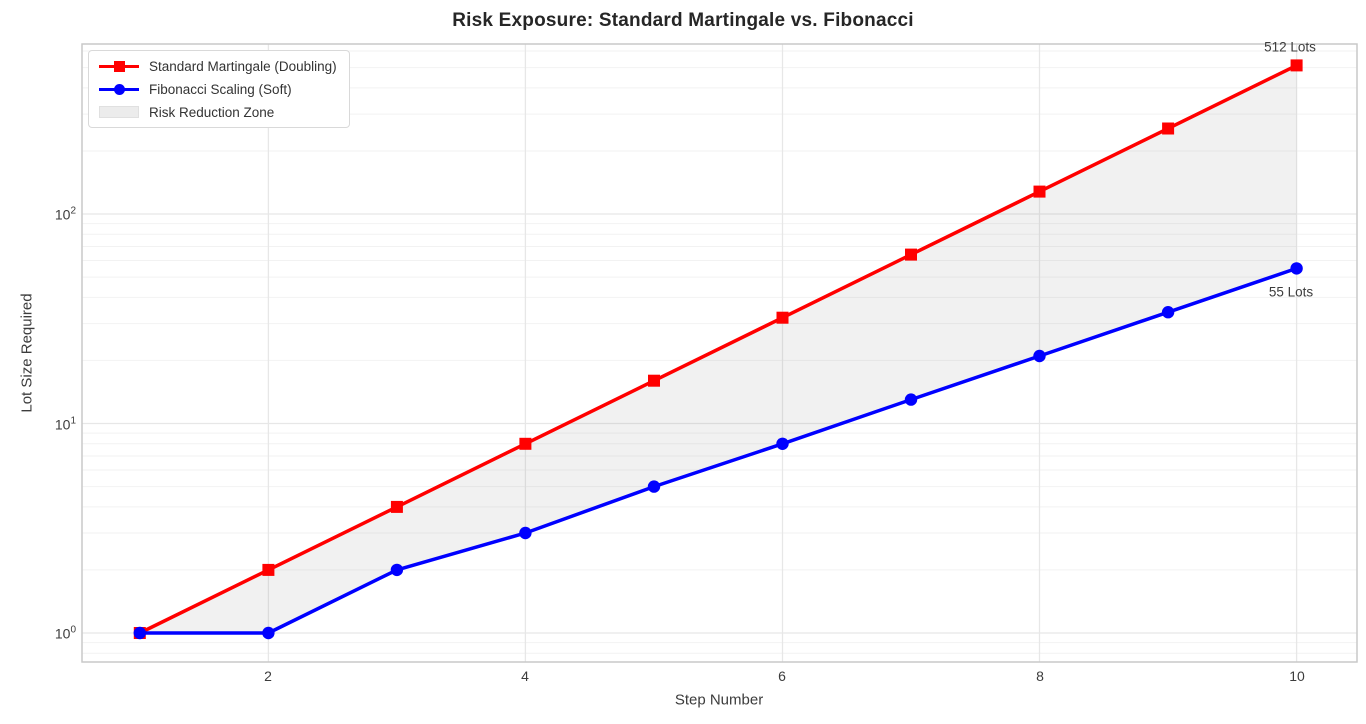 The width and height of the screenshot is (1366, 724). What do you see at coordinates (212, 112) in the screenshot?
I see `legend-label-risk-zone: Risk Reduction Zone` at bounding box center [212, 112].